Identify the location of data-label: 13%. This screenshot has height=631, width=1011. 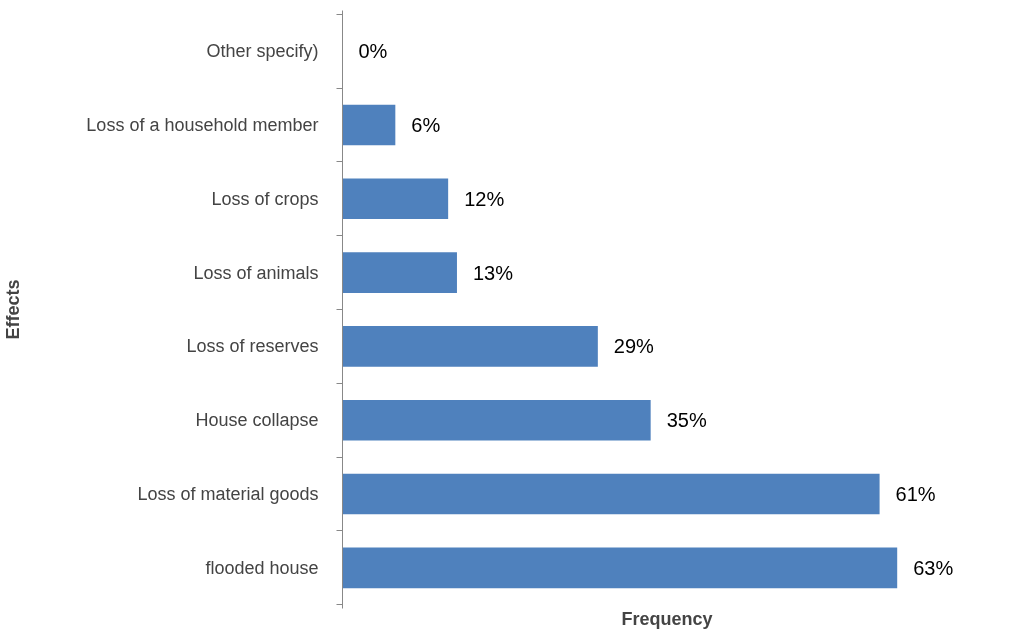
(493, 272).